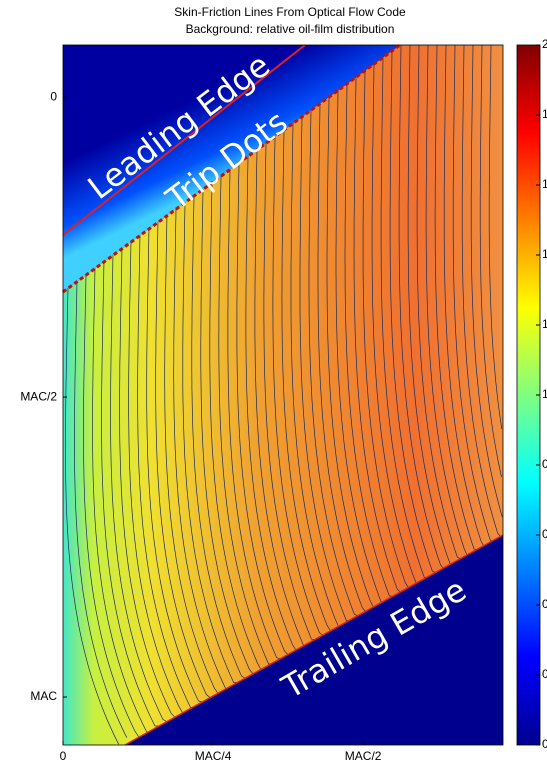  What do you see at coordinates (213, 756) in the screenshot?
I see `x-tick-label: MAC/4` at bounding box center [213, 756].